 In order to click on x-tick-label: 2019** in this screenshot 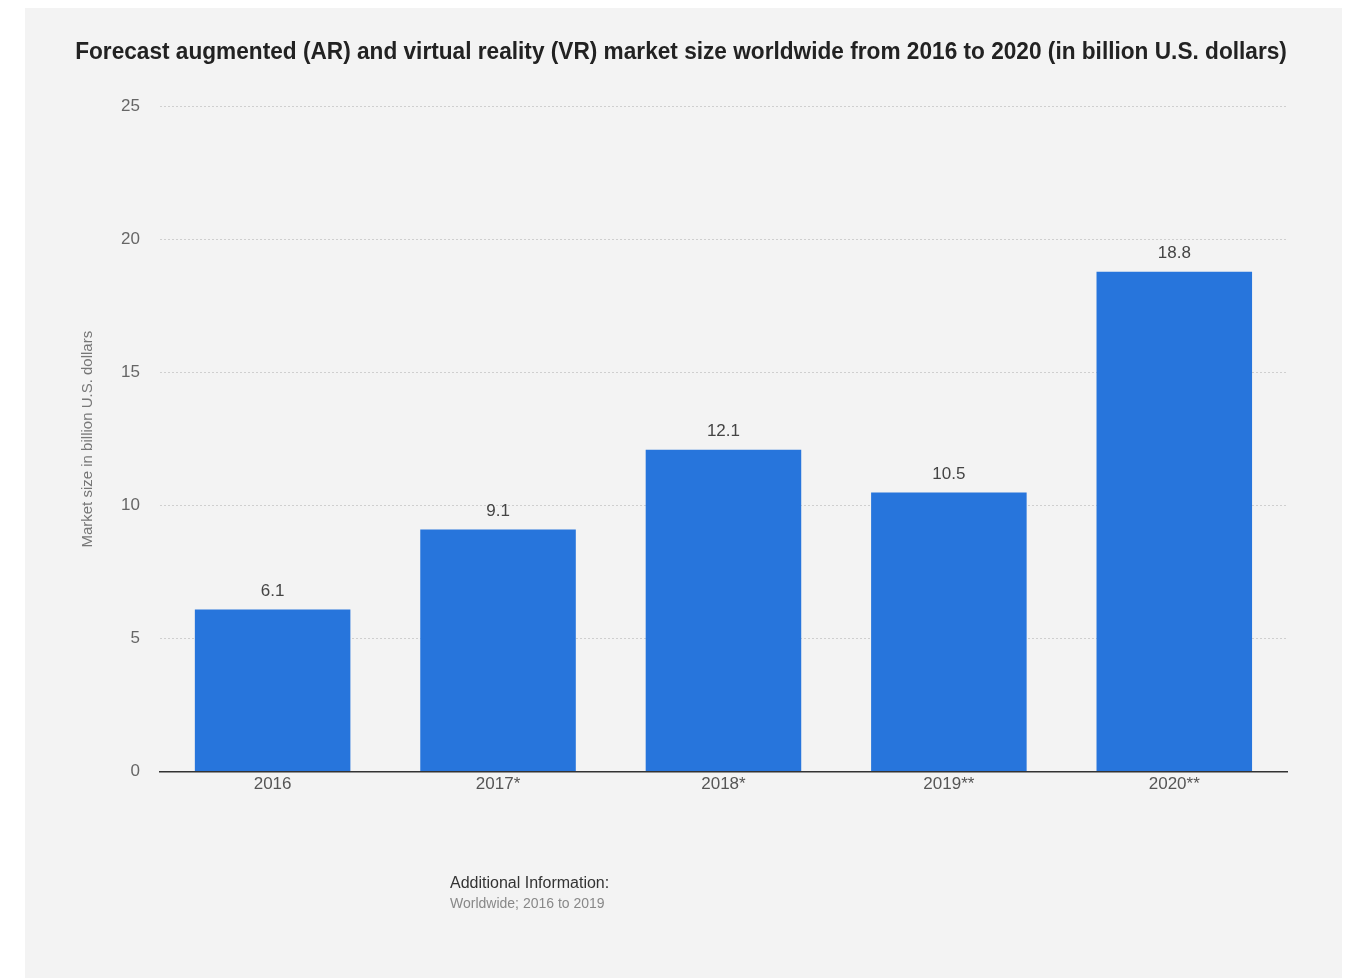, I will do `click(949, 784)`.